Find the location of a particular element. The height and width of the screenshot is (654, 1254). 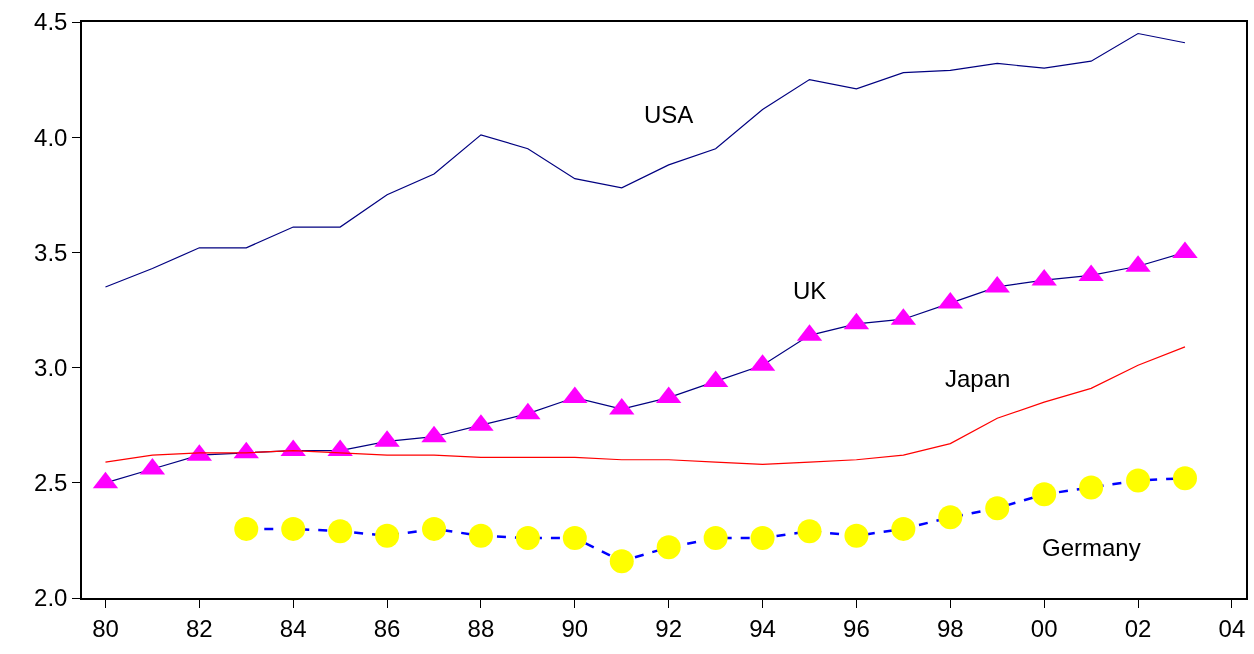

series-label: USA is located at coordinates (669, 114).